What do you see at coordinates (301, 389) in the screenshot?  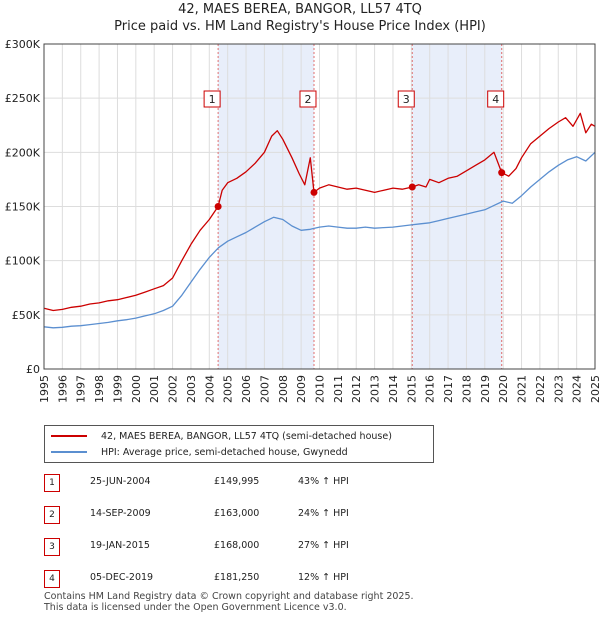 I see `x-tick-label: 2009` at bounding box center [301, 389].